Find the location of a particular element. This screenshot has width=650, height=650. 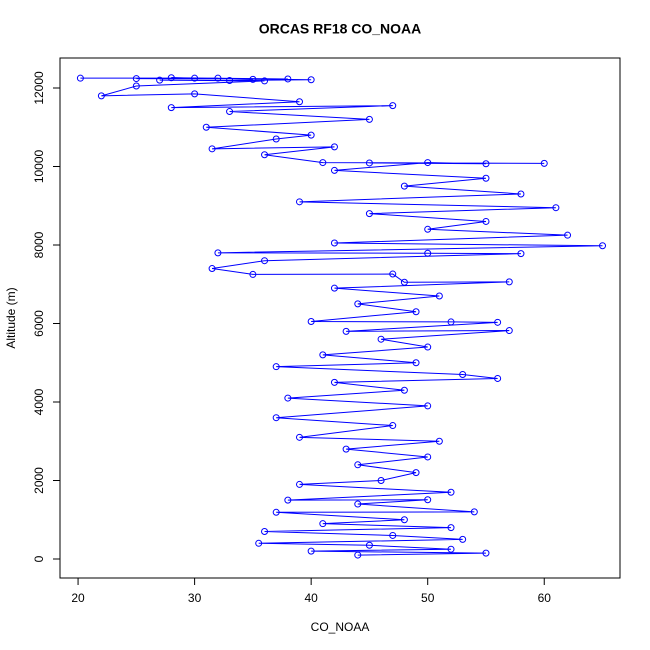

y-tick-label: 6000 is located at coordinates (39, 323).